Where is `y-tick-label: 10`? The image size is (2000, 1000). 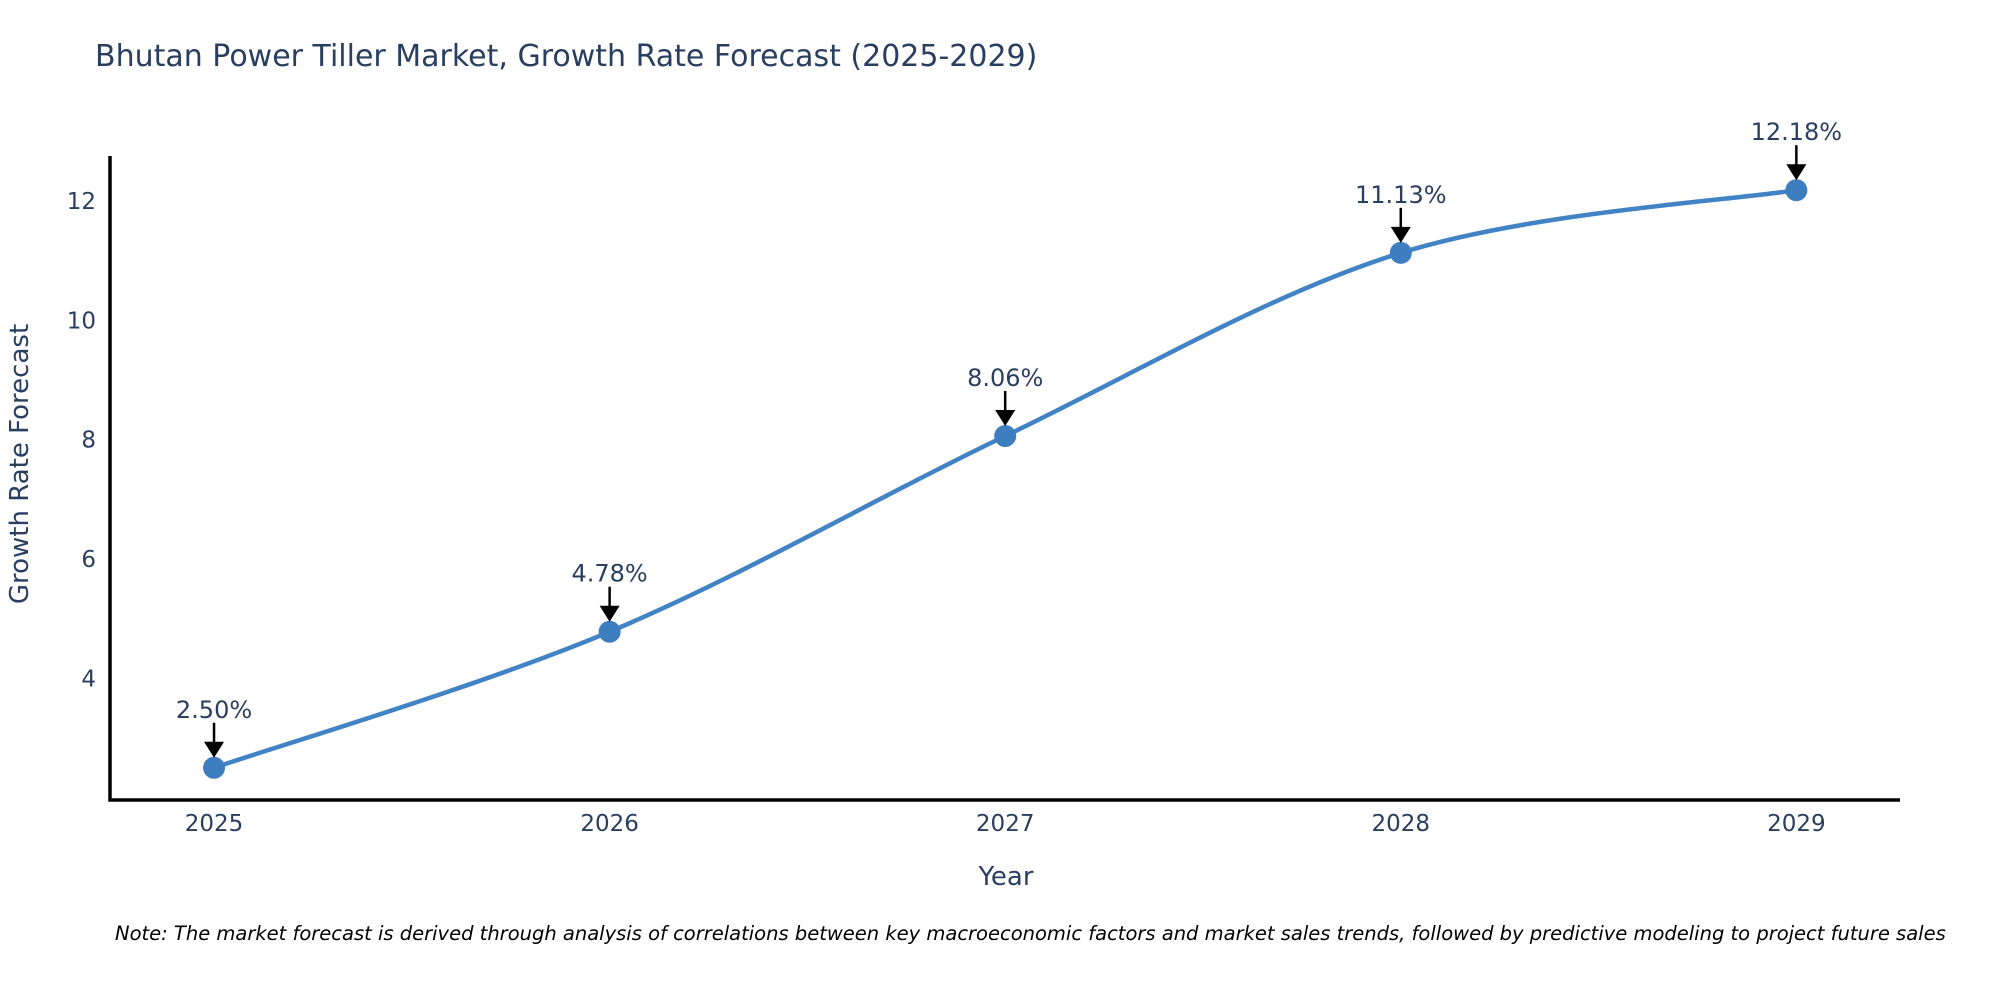
y-tick-label: 10 is located at coordinates (81, 321).